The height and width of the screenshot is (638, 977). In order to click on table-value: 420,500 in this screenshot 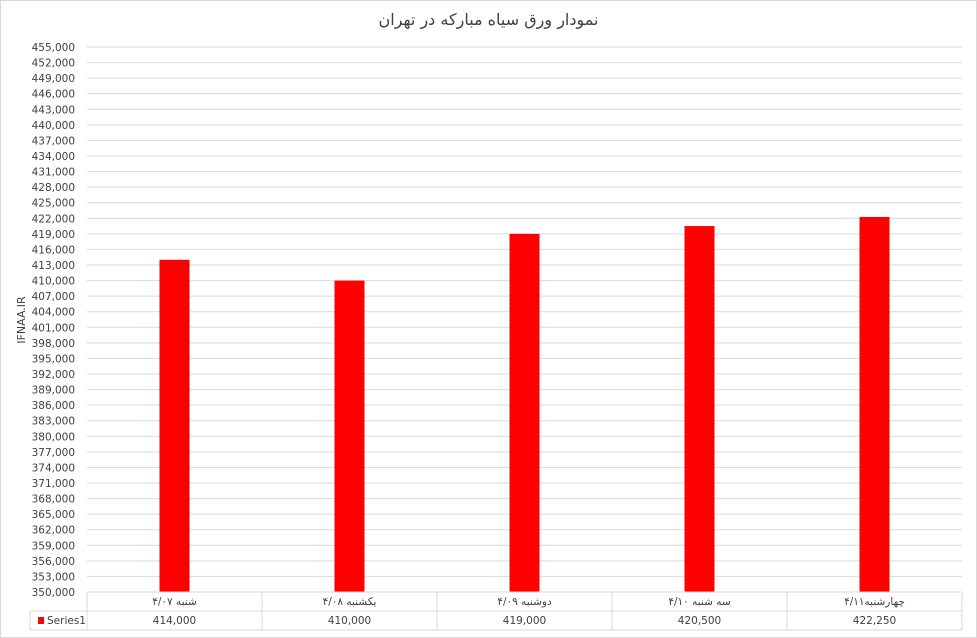, I will do `click(699, 621)`.